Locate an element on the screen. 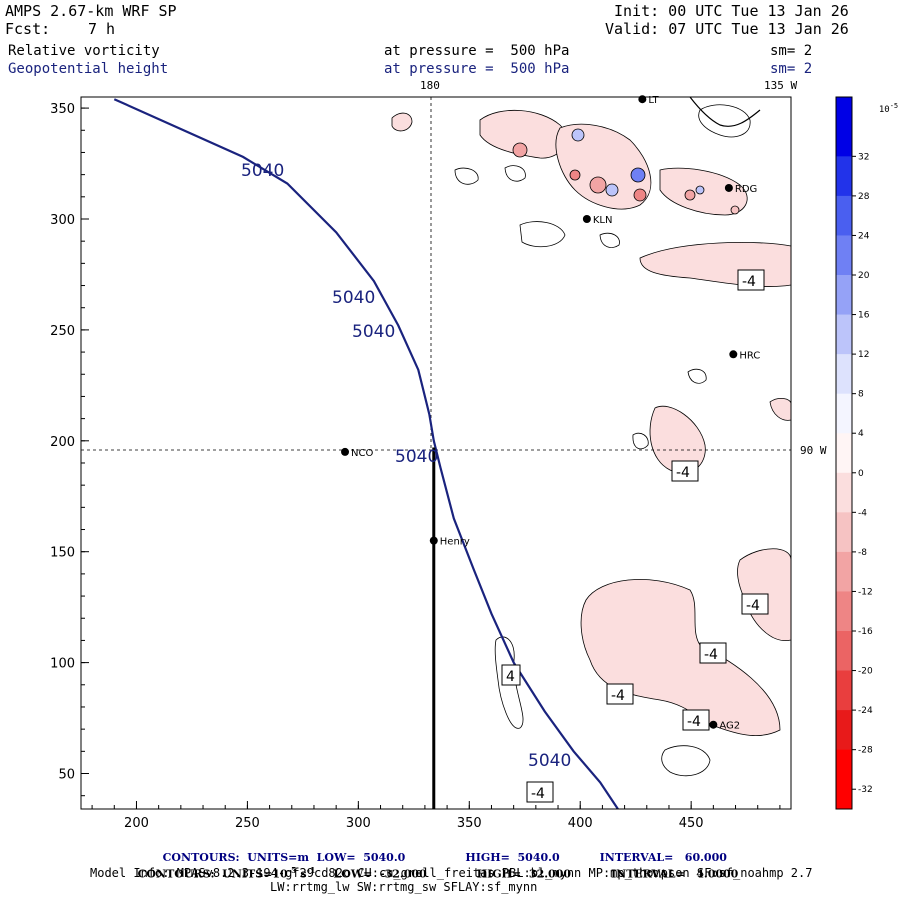 This screenshot has height=900, width=900. colorbar-tick-label: 28 is located at coordinates (864, 197).